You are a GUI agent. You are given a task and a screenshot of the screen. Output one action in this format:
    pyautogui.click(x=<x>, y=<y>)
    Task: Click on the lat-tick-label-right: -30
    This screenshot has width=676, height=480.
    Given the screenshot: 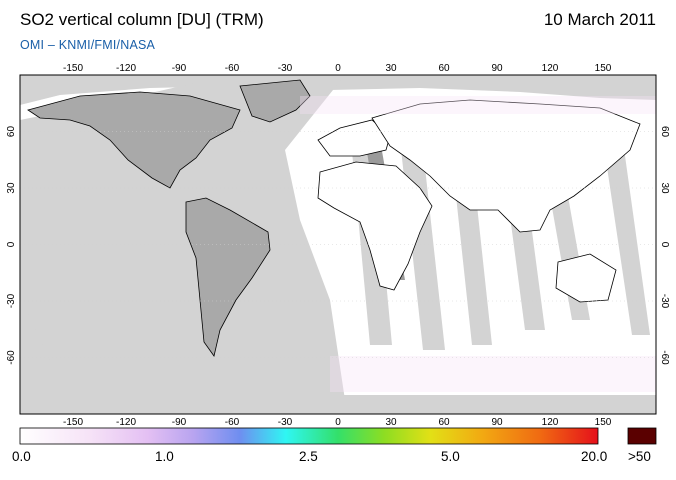 What is the action you would take?
    pyautogui.click(x=664, y=301)
    